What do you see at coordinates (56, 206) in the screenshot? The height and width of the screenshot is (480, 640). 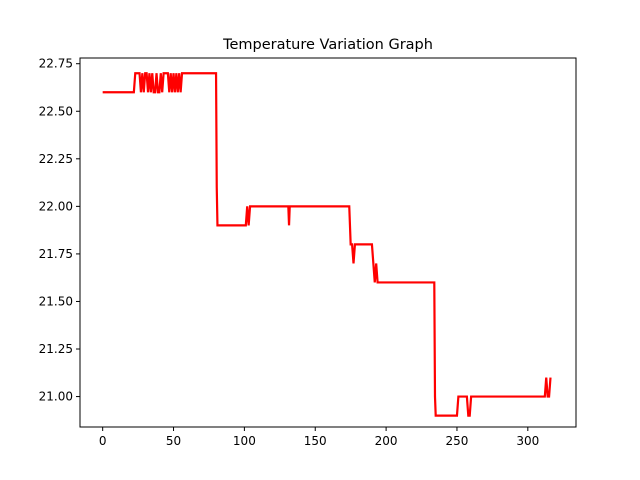 I see `y-tick-label: 22.00` at bounding box center [56, 206].